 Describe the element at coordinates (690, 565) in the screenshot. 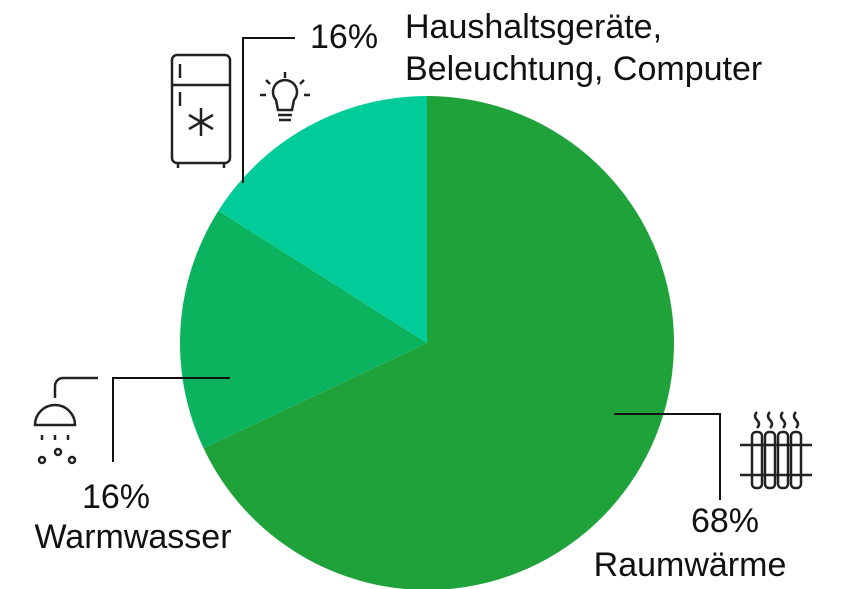

I see `category-label: Raumwärme` at that location.